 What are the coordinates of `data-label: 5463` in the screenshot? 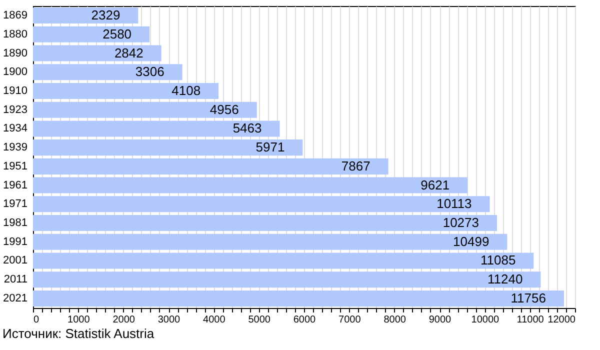 It's located at (247, 128).